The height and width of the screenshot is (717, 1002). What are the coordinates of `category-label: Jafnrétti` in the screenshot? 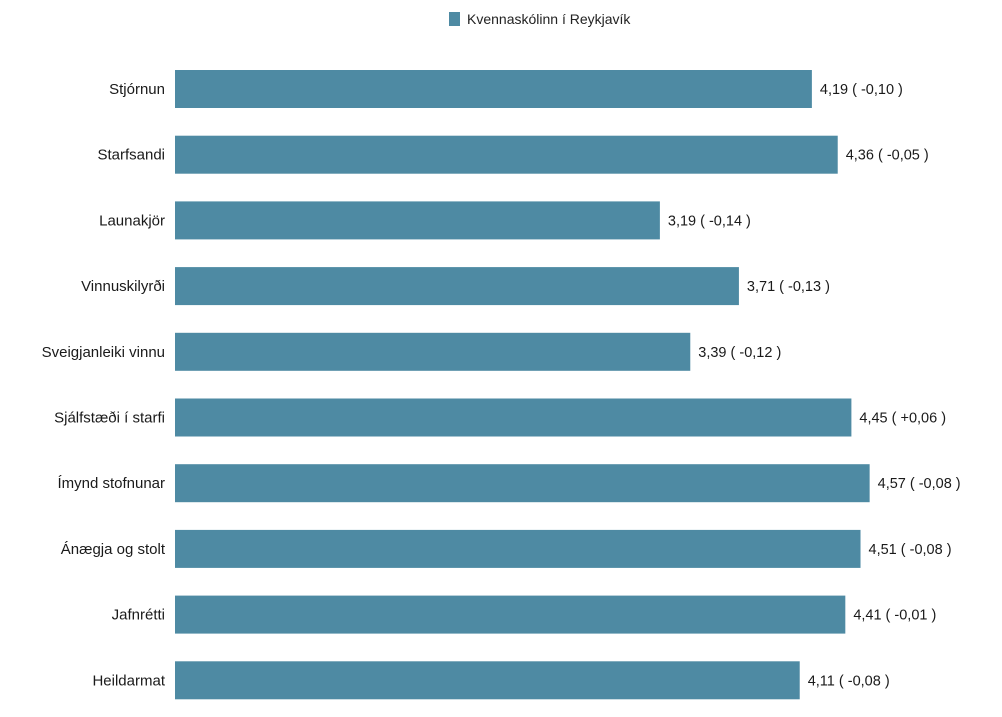 It's located at (138, 615).